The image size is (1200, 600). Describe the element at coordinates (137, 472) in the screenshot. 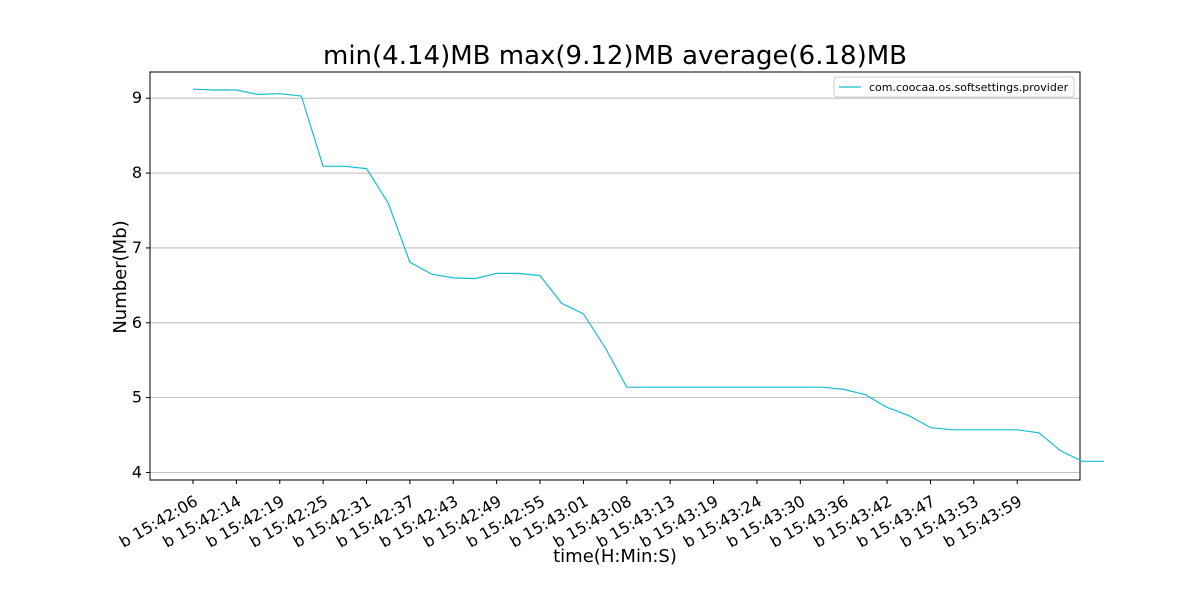

I see `y-tick-label: 4` at that location.